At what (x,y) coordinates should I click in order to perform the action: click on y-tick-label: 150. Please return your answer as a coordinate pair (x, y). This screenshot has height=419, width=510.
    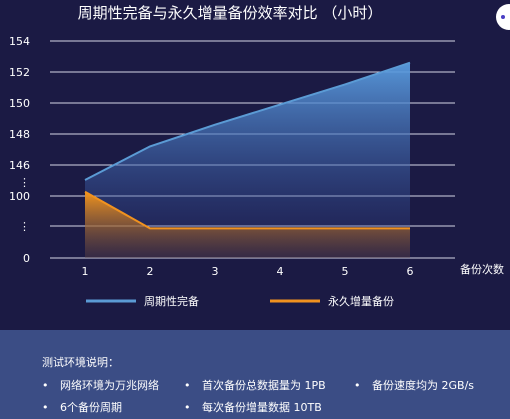
    Looking at the image, I should click on (19, 103).